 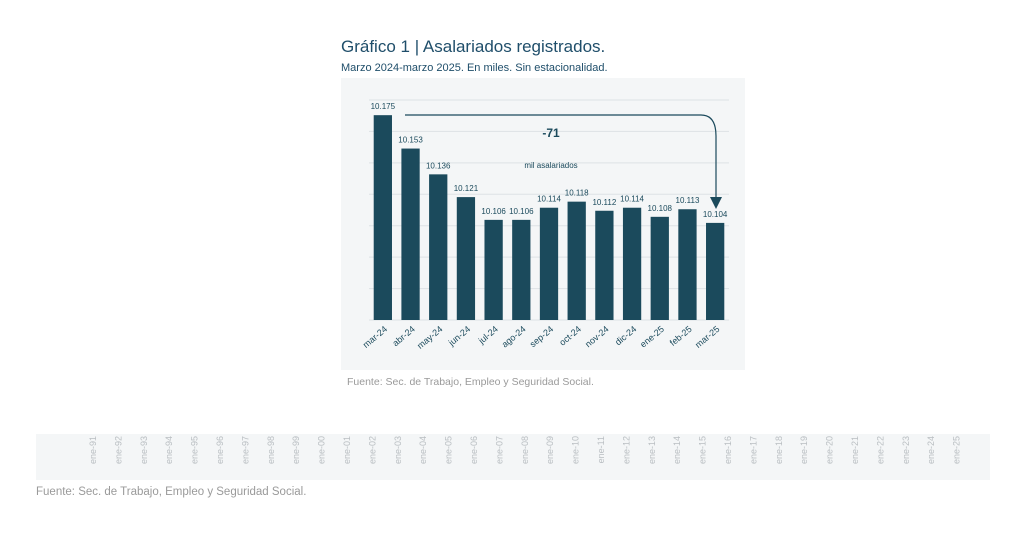 I want to click on strip-tick-ene-20: ene-20, so click(x=830, y=450).